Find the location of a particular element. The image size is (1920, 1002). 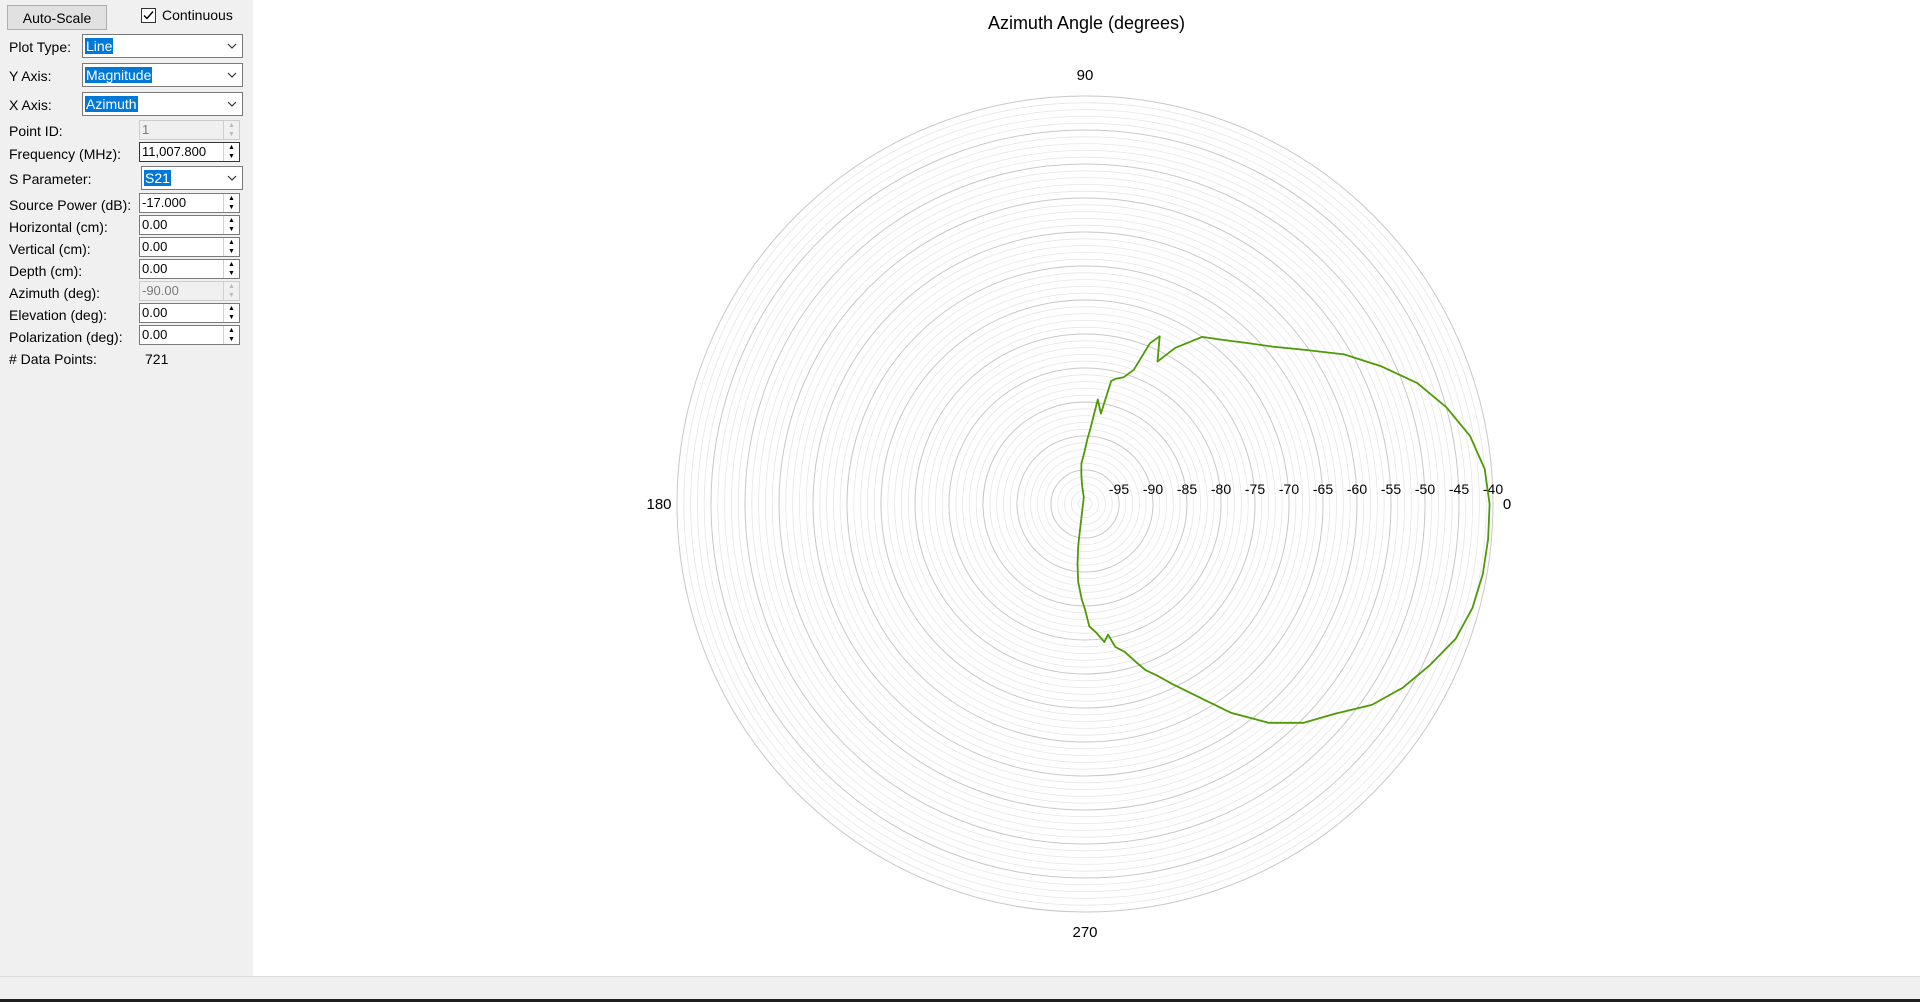

plot-type-value: Line is located at coordinates (99, 46).